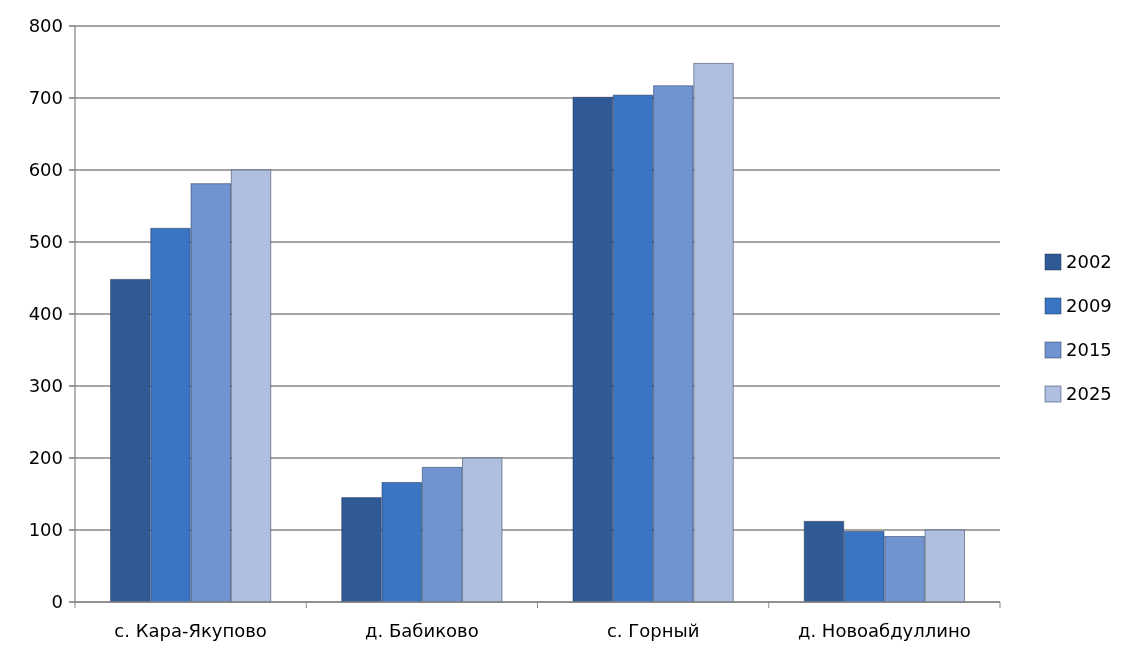 This screenshot has height=648, width=1123. What do you see at coordinates (653, 630) in the screenshot?
I see `x-tick-label: с. Горный` at bounding box center [653, 630].